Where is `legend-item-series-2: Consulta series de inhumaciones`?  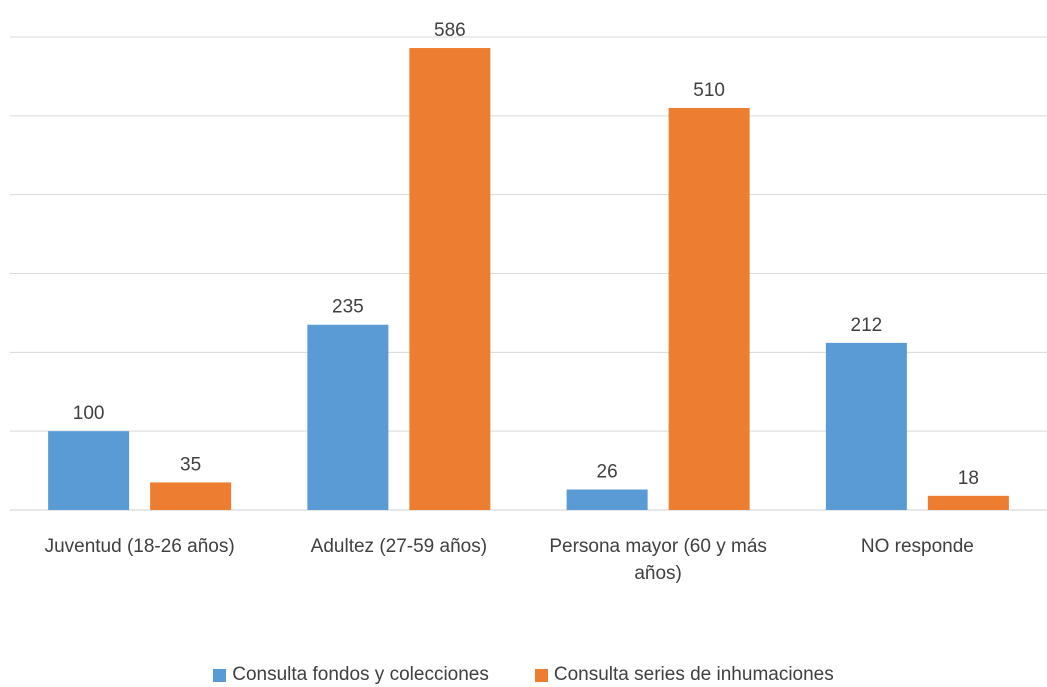
legend-item-series-2: Consulta series de inhumaciones is located at coordinates (684, 675).